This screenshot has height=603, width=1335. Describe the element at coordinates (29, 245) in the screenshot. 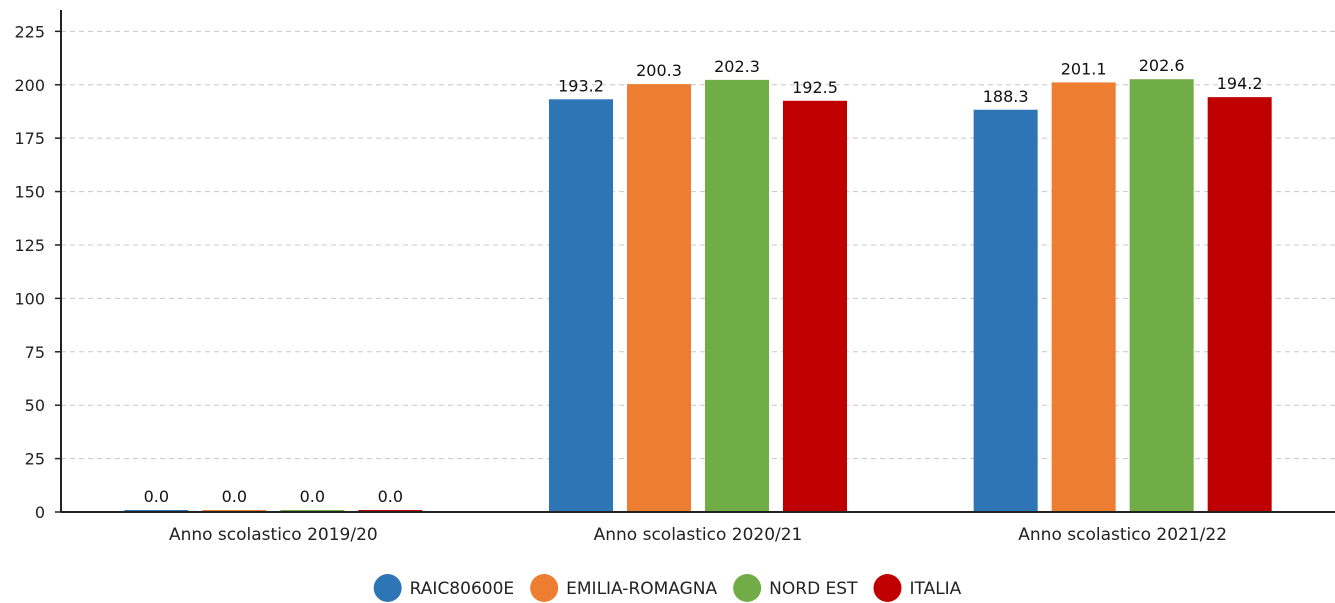

I see `y-tick-label: 125` at that location.